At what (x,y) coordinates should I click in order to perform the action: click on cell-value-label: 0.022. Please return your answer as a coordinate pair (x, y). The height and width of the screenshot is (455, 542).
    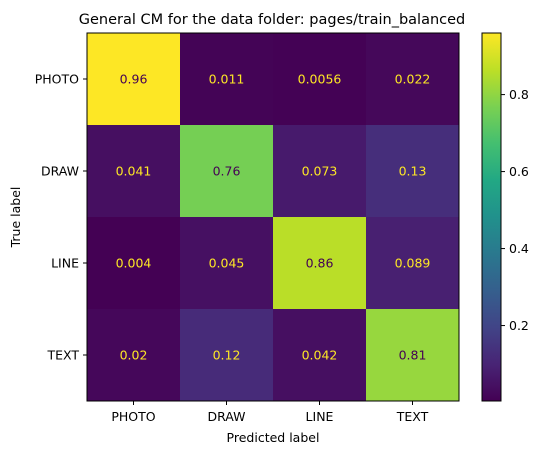
    Looking at the image, I should click on (413, 79).